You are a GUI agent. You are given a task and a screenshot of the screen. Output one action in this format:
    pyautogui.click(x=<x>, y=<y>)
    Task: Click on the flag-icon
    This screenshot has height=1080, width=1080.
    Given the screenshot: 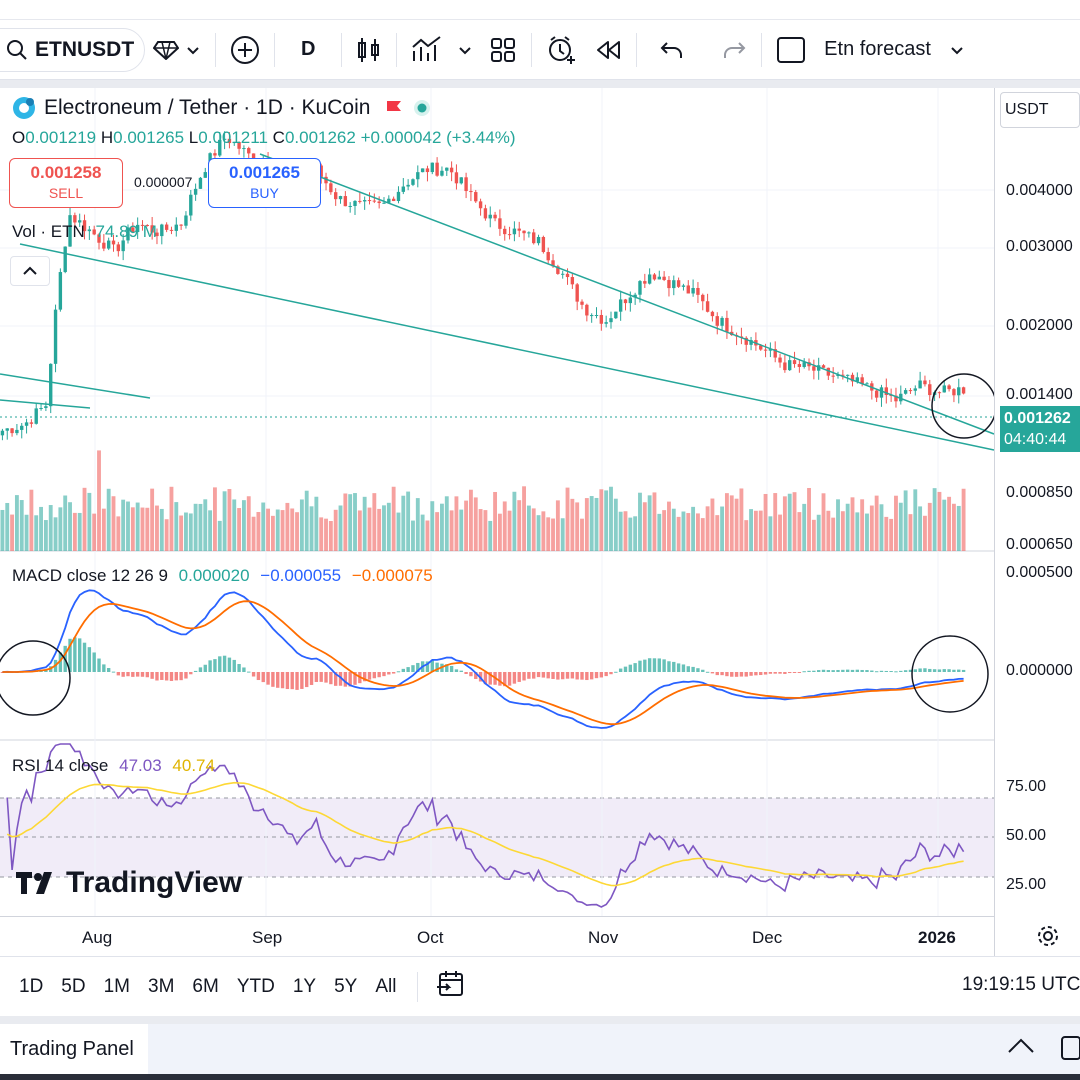 What is the action you would take?
    pyautogui.click(x=394, y=108)
    